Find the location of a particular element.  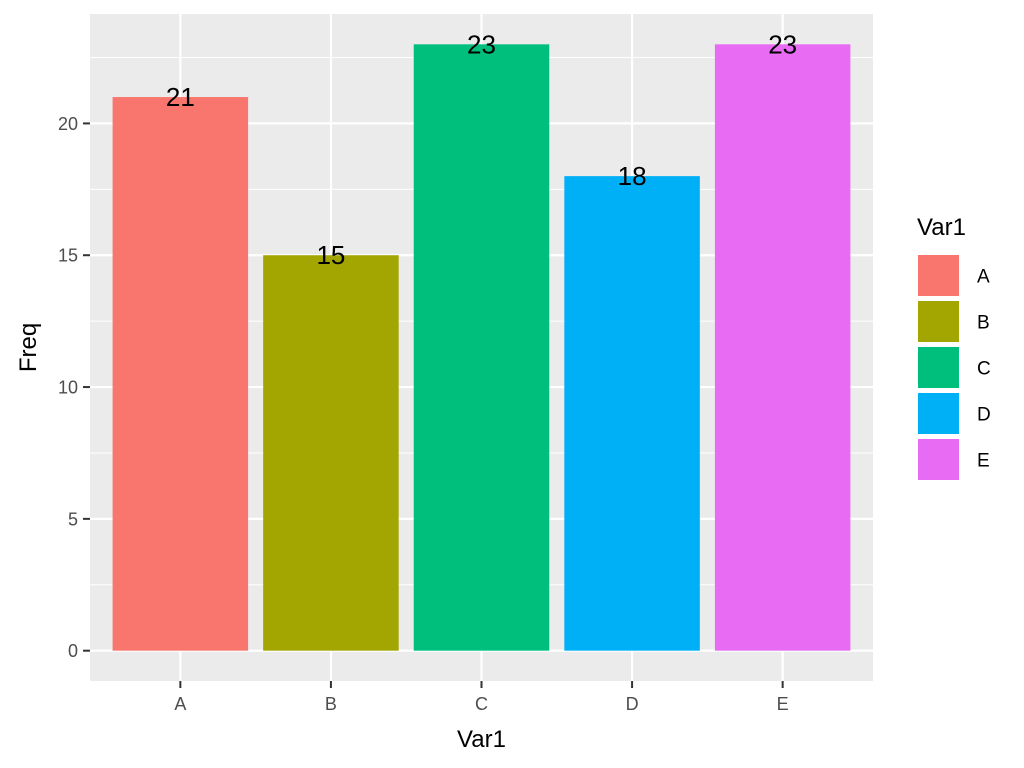

x-tick-label: C is located at coordinates (481, 704).